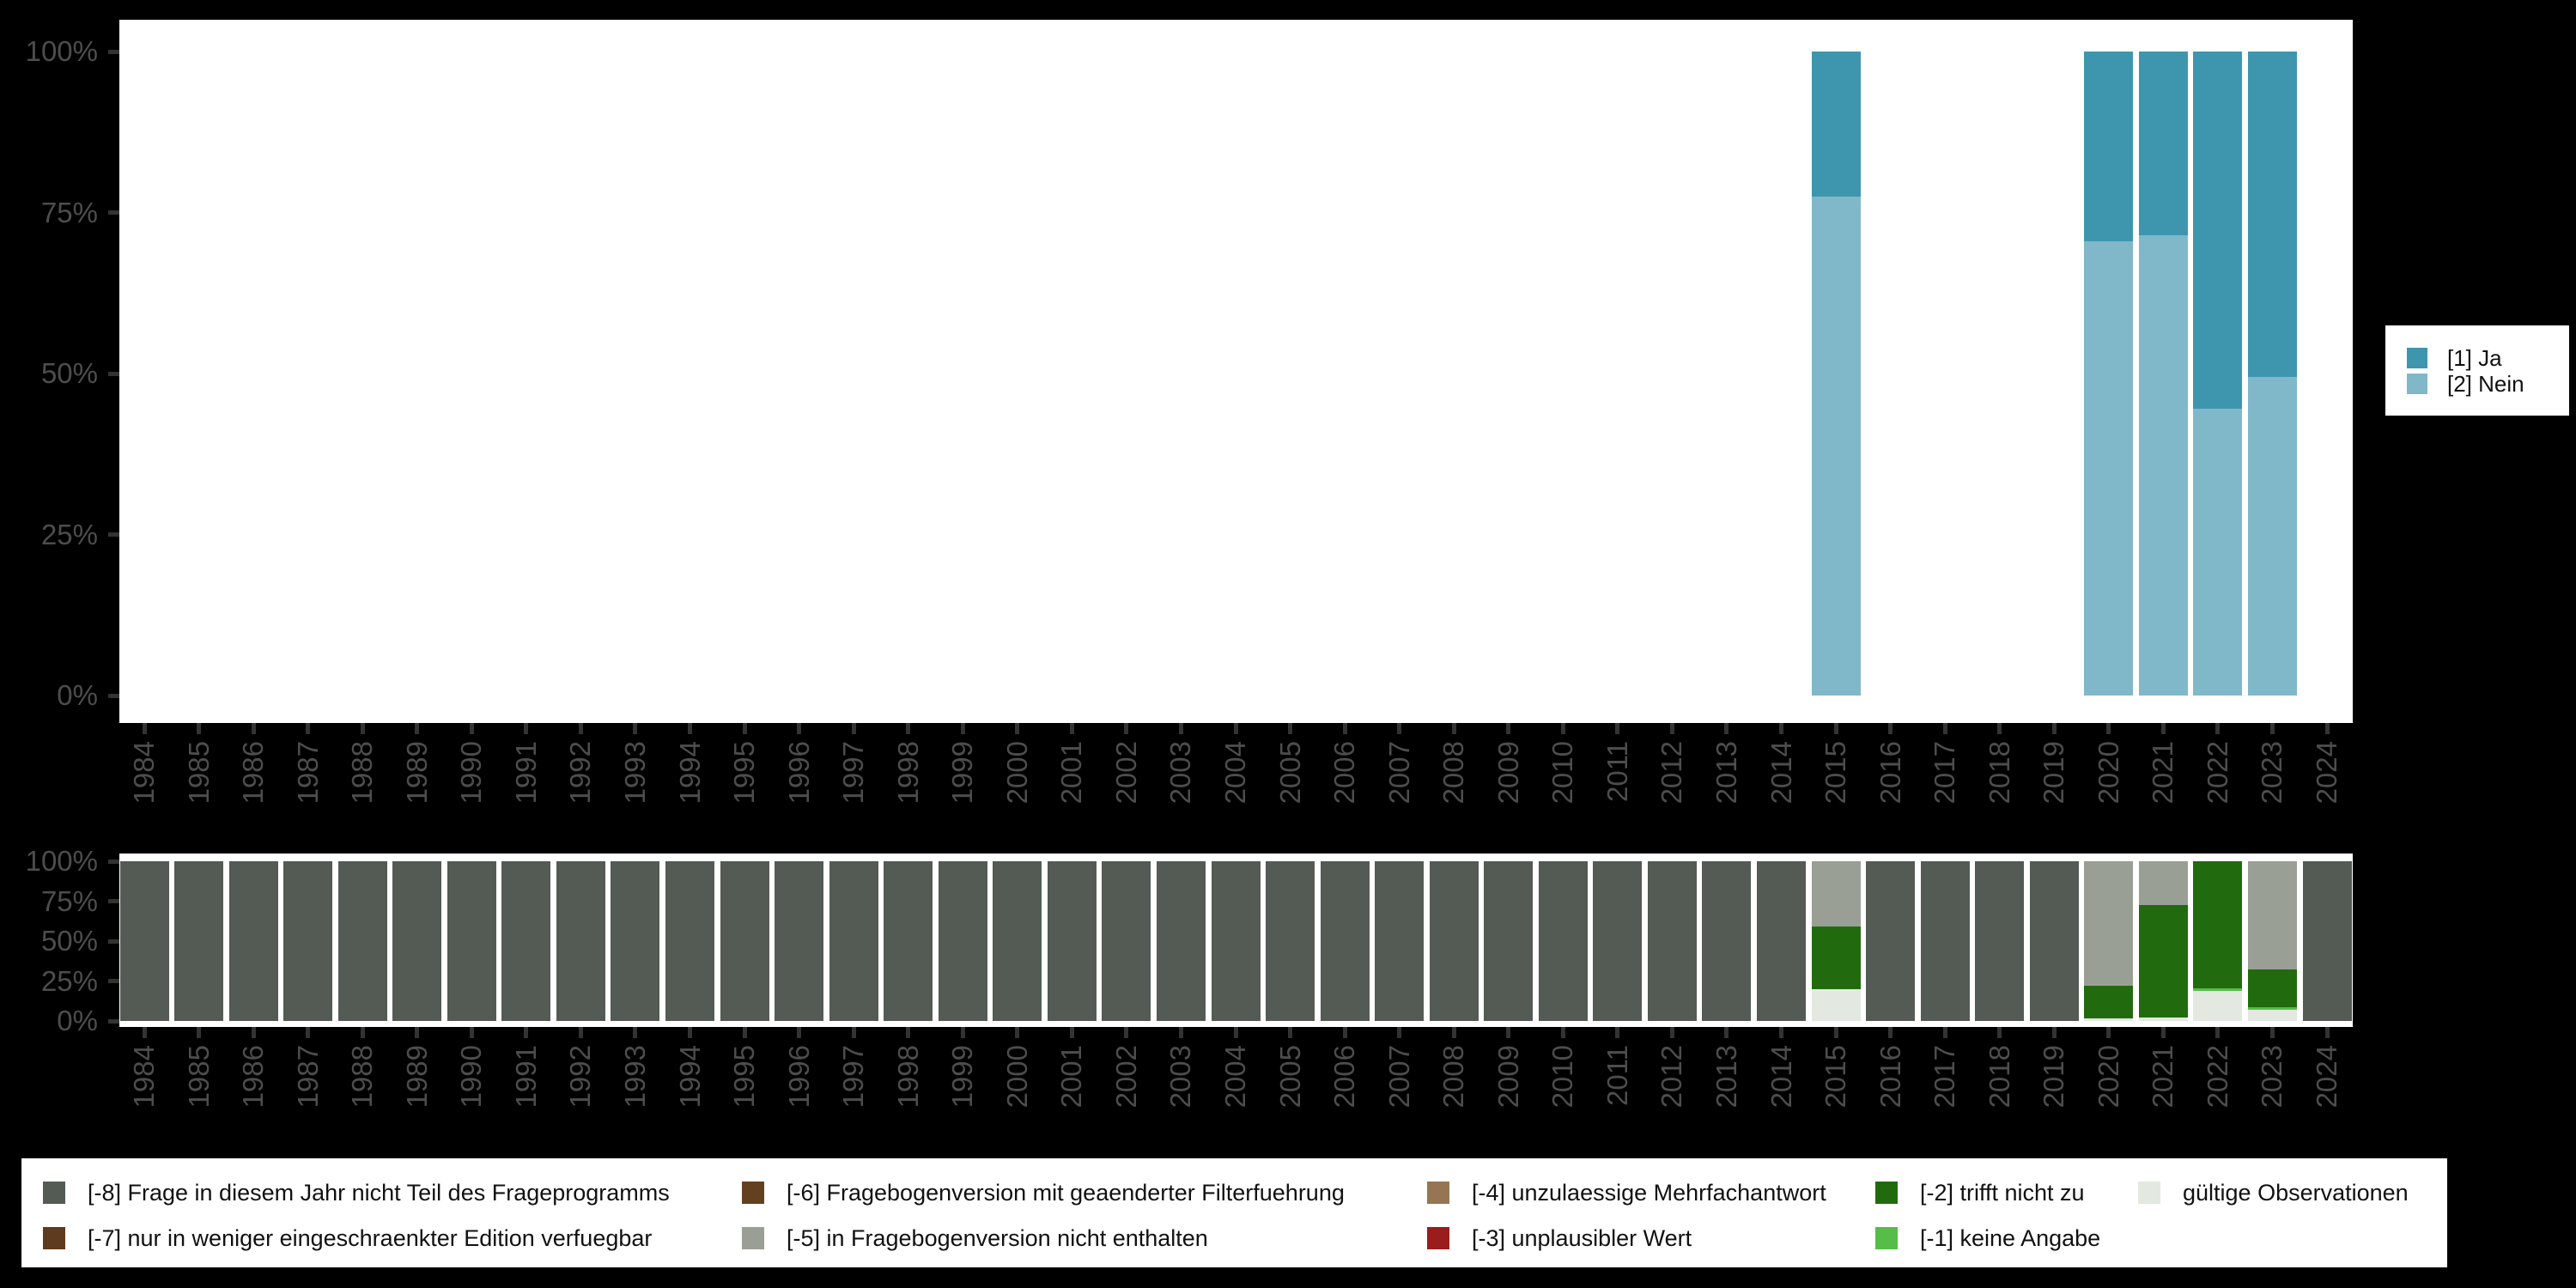 The width and height of the screenshot is (2576, 1288). Describe the element at coordinates (1672, 773) in the screenshot. I see `x-axis-label: 2012` at that location.